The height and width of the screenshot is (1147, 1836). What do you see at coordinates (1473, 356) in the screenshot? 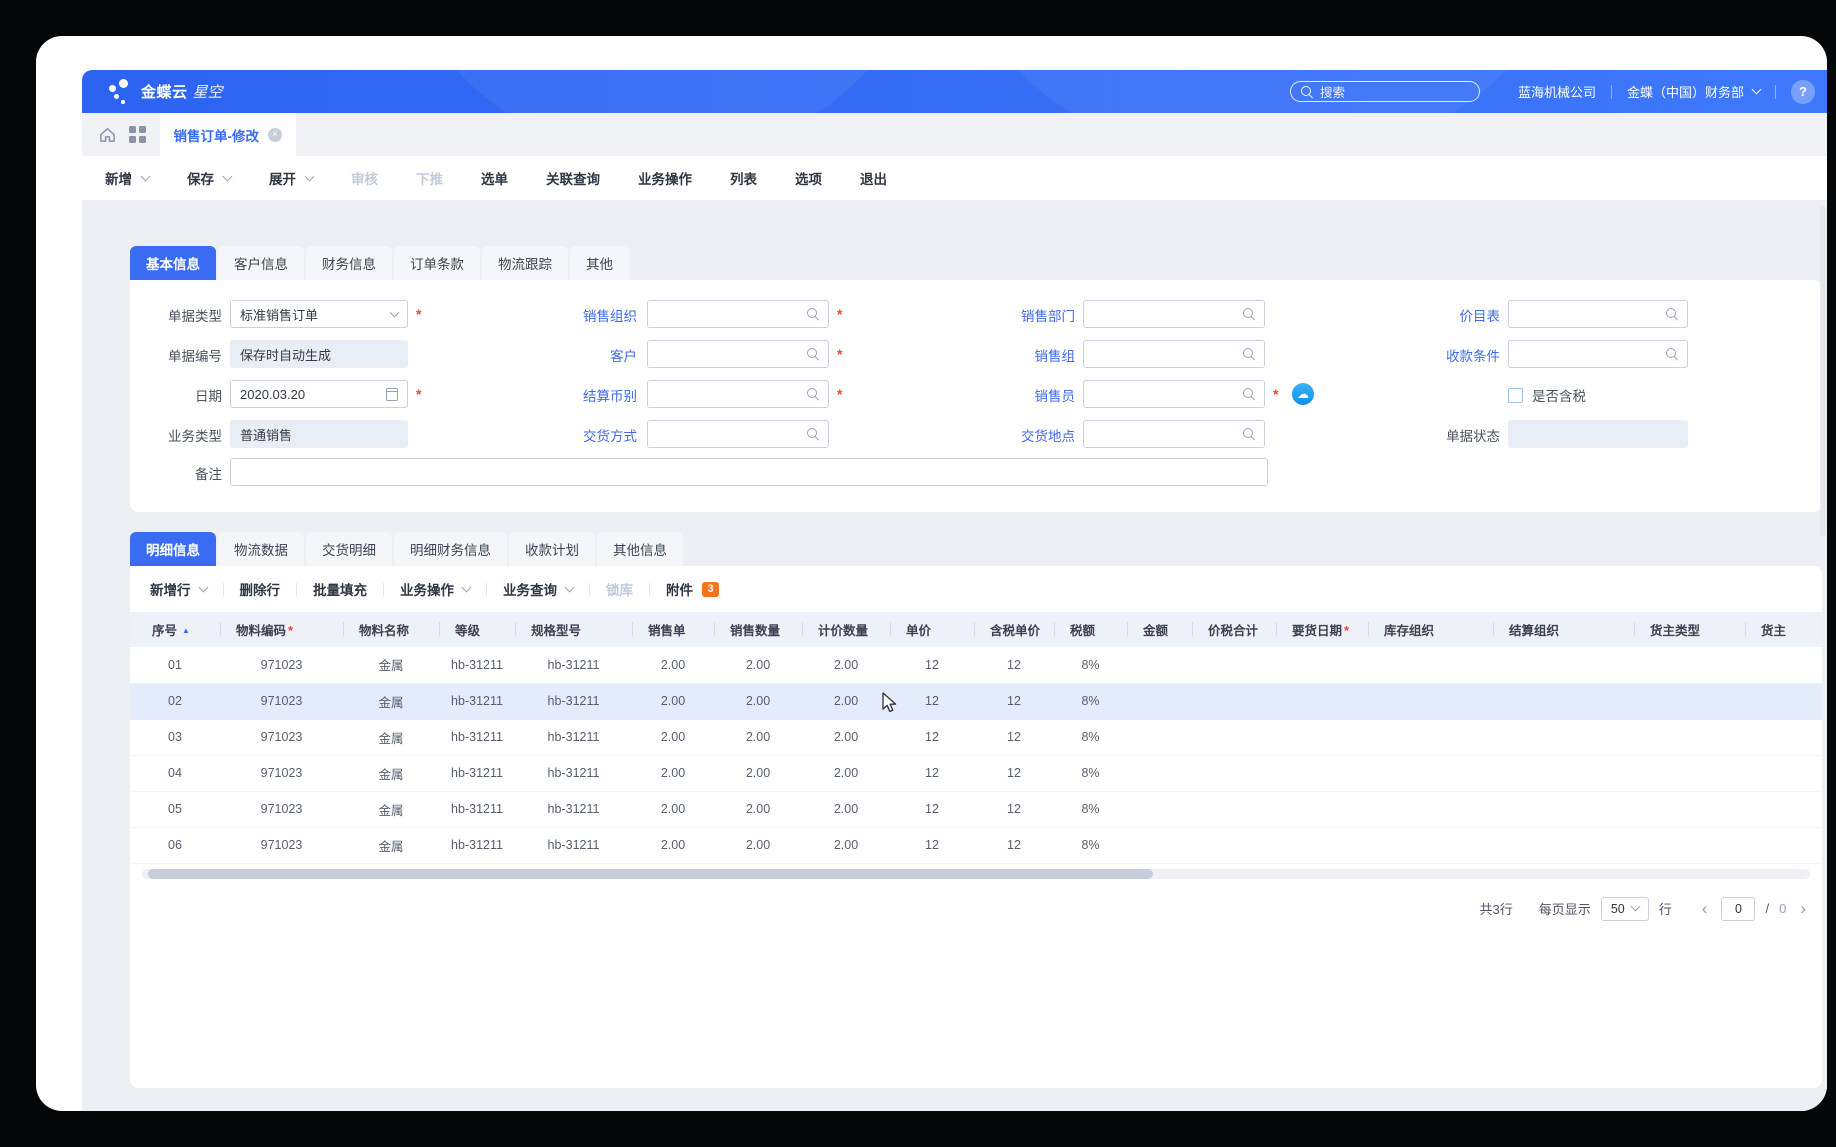
I see `recv-terms-label: 收款条件` at bounding box center [1473, 356].